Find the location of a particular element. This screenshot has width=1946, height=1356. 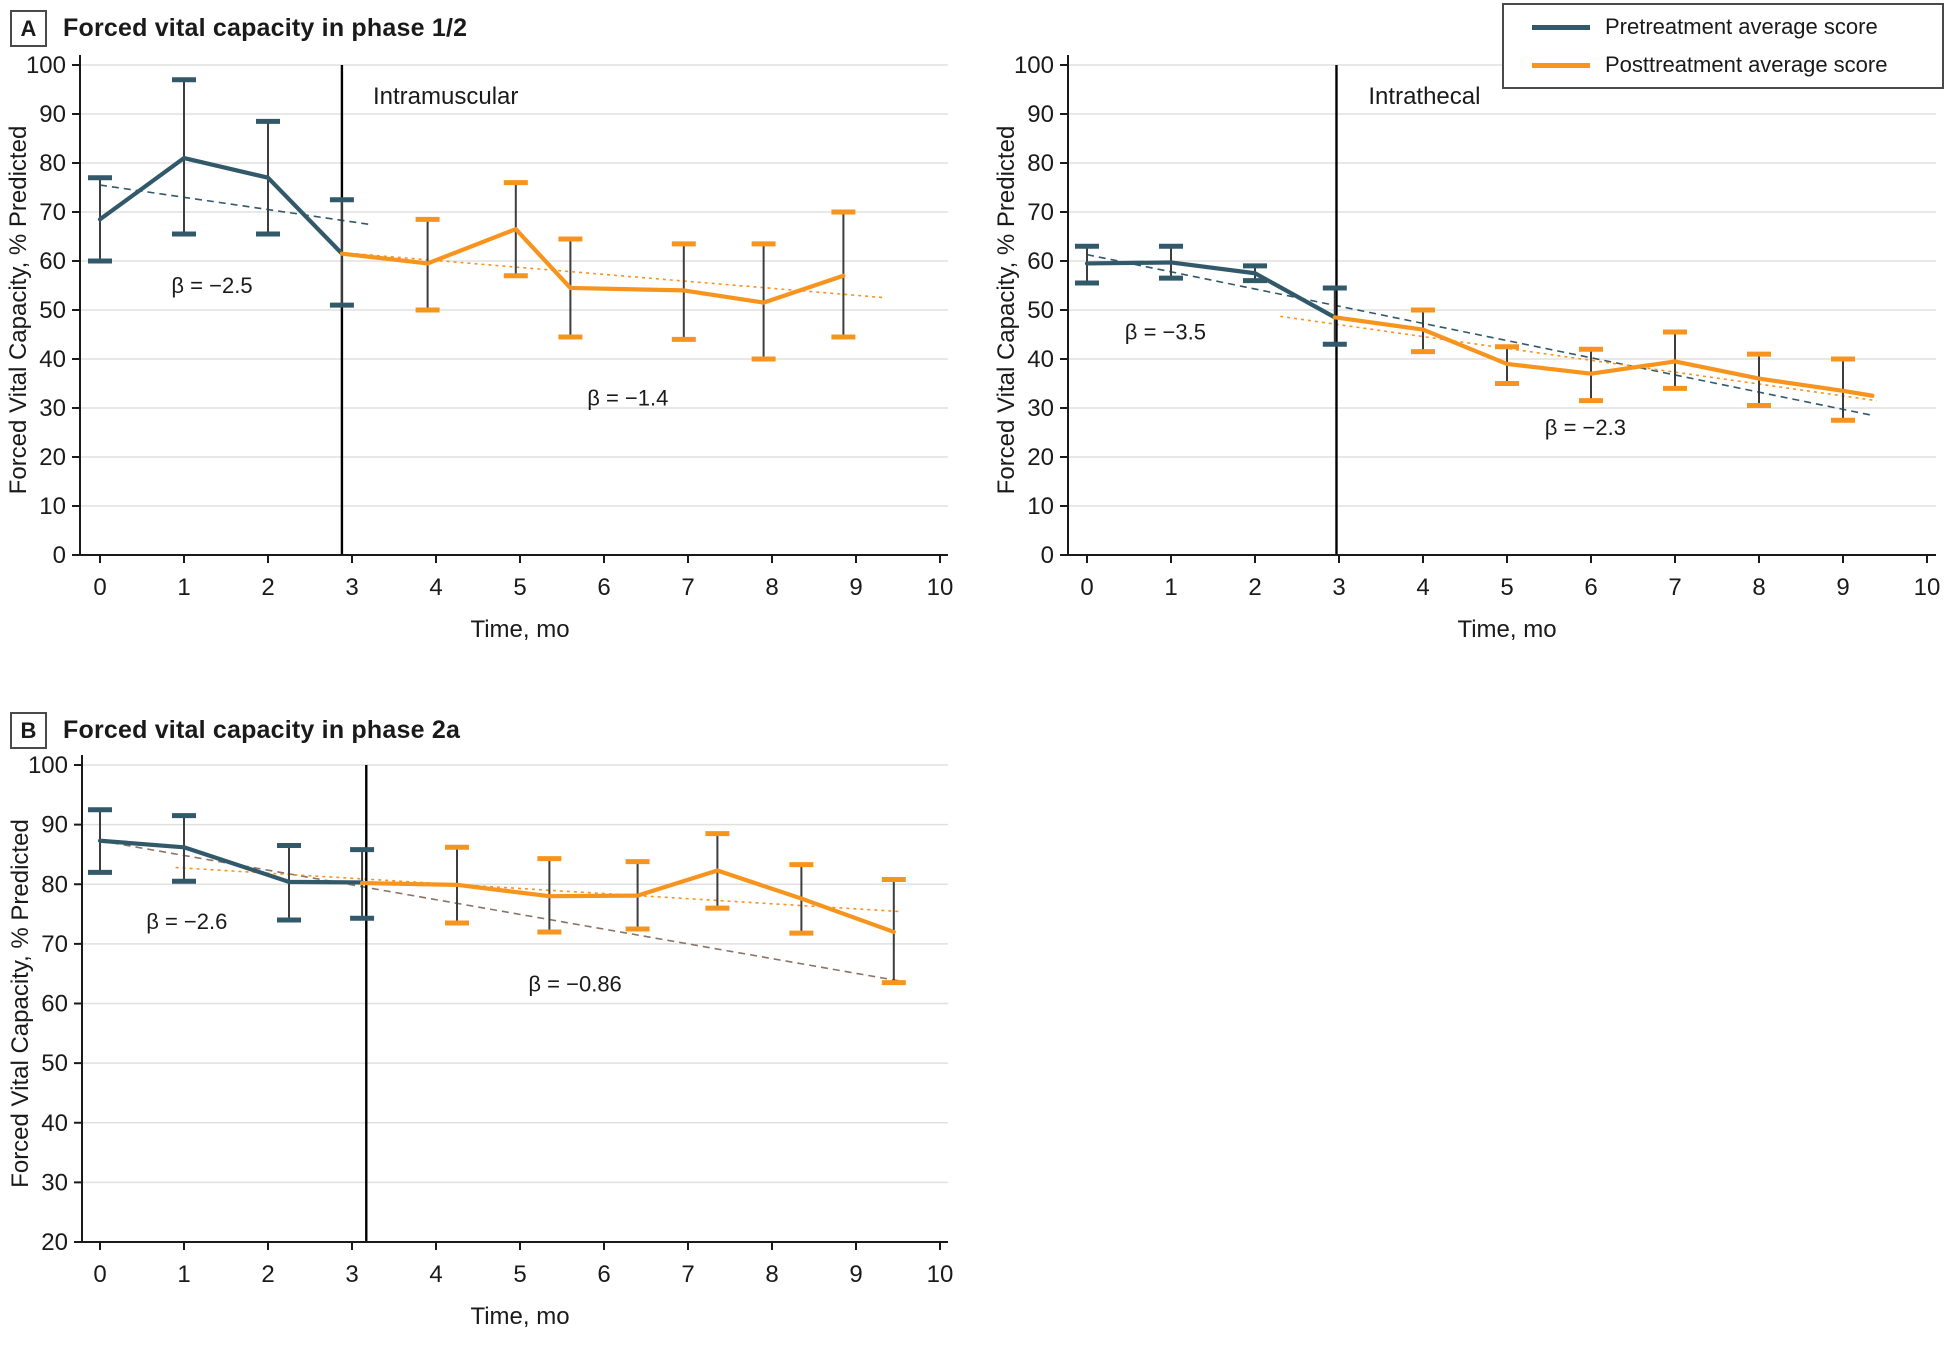

panel-a-tag: A is located at coordinates (28, 28).